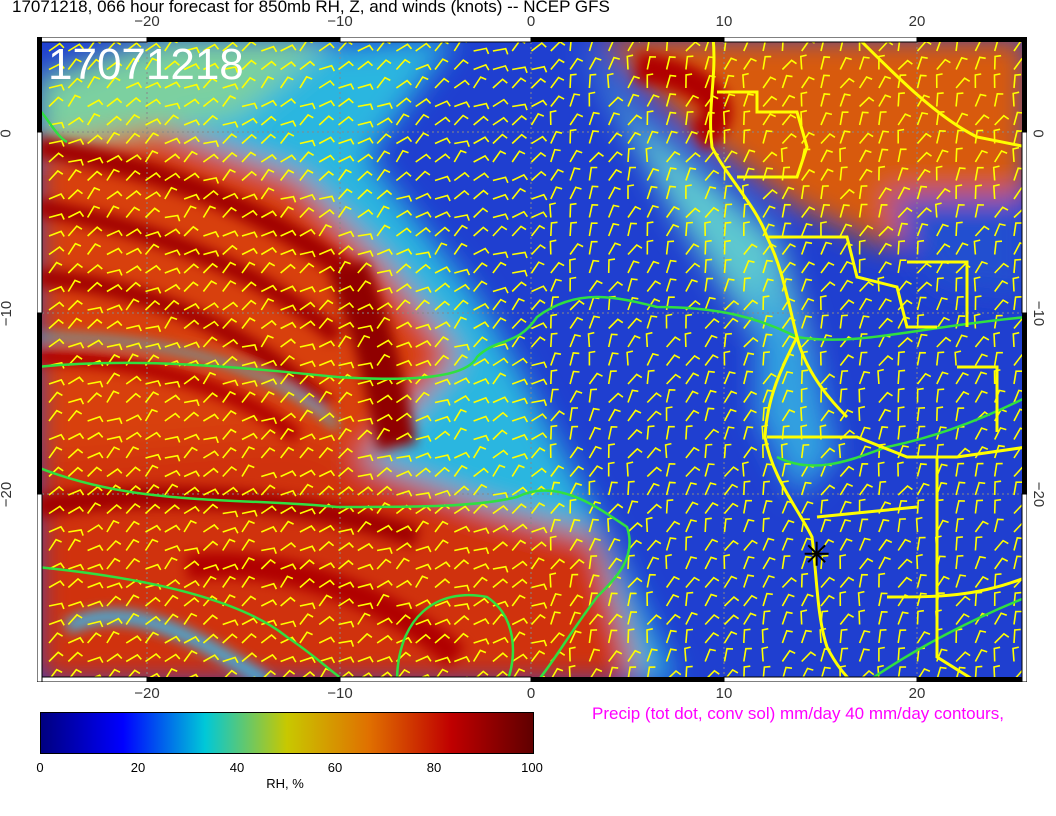 The width and height of the screenshot is (1056, 816). Describe the element at coordinates (724, 693) in the screenshot. I see `x-tick-bottom: 10` at that location.